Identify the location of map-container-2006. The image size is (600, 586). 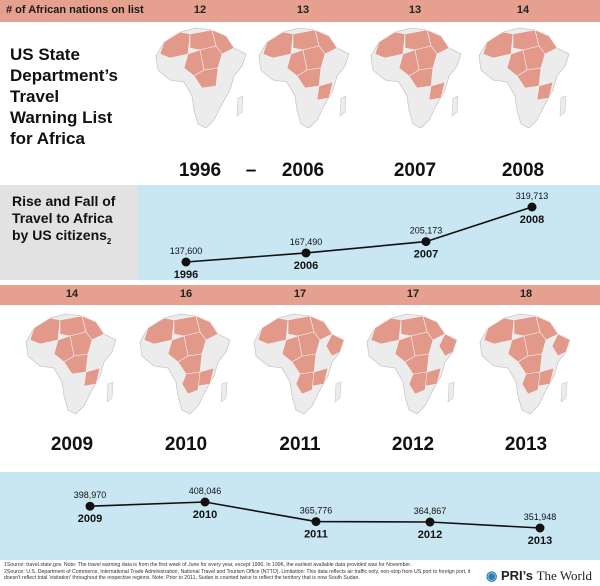
(303, 80).